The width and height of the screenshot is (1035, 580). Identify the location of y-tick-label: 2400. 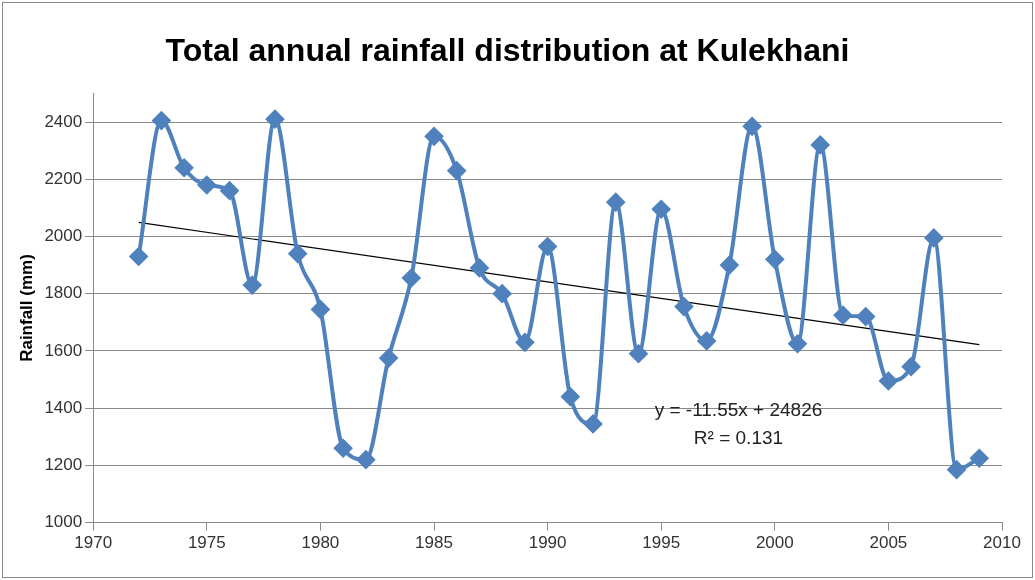
(63, 121).